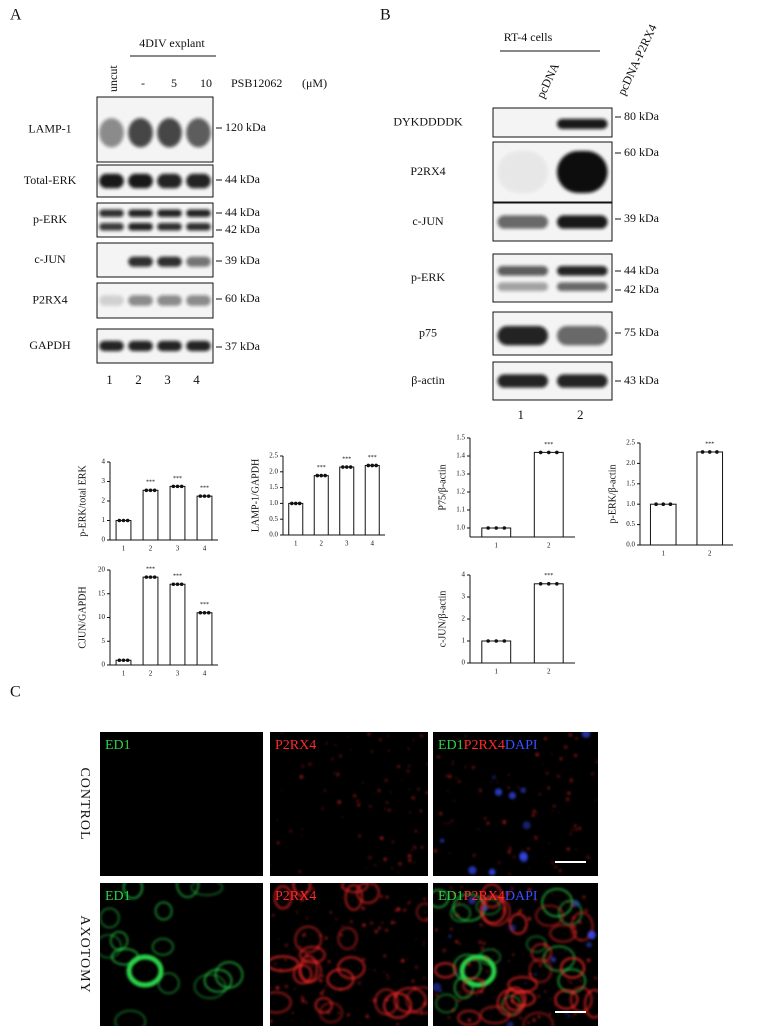  Describe the element at coordinates (104, 501) in the screenshot. I see `y-tick-label: 2` at that location.